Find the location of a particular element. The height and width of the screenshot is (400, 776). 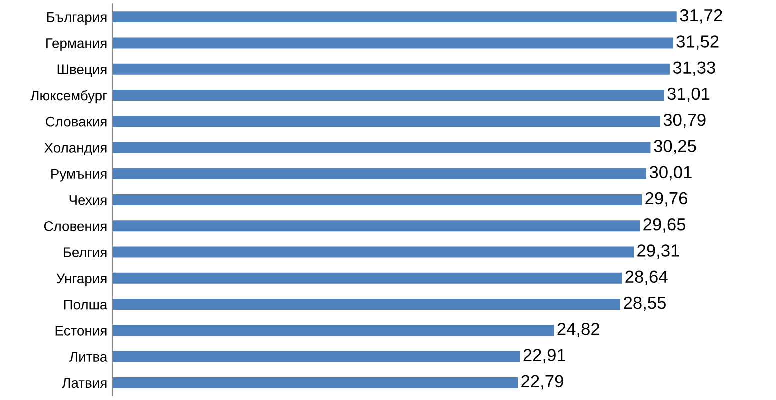

data-label: 29,31 is located at coordinates (659, 251).